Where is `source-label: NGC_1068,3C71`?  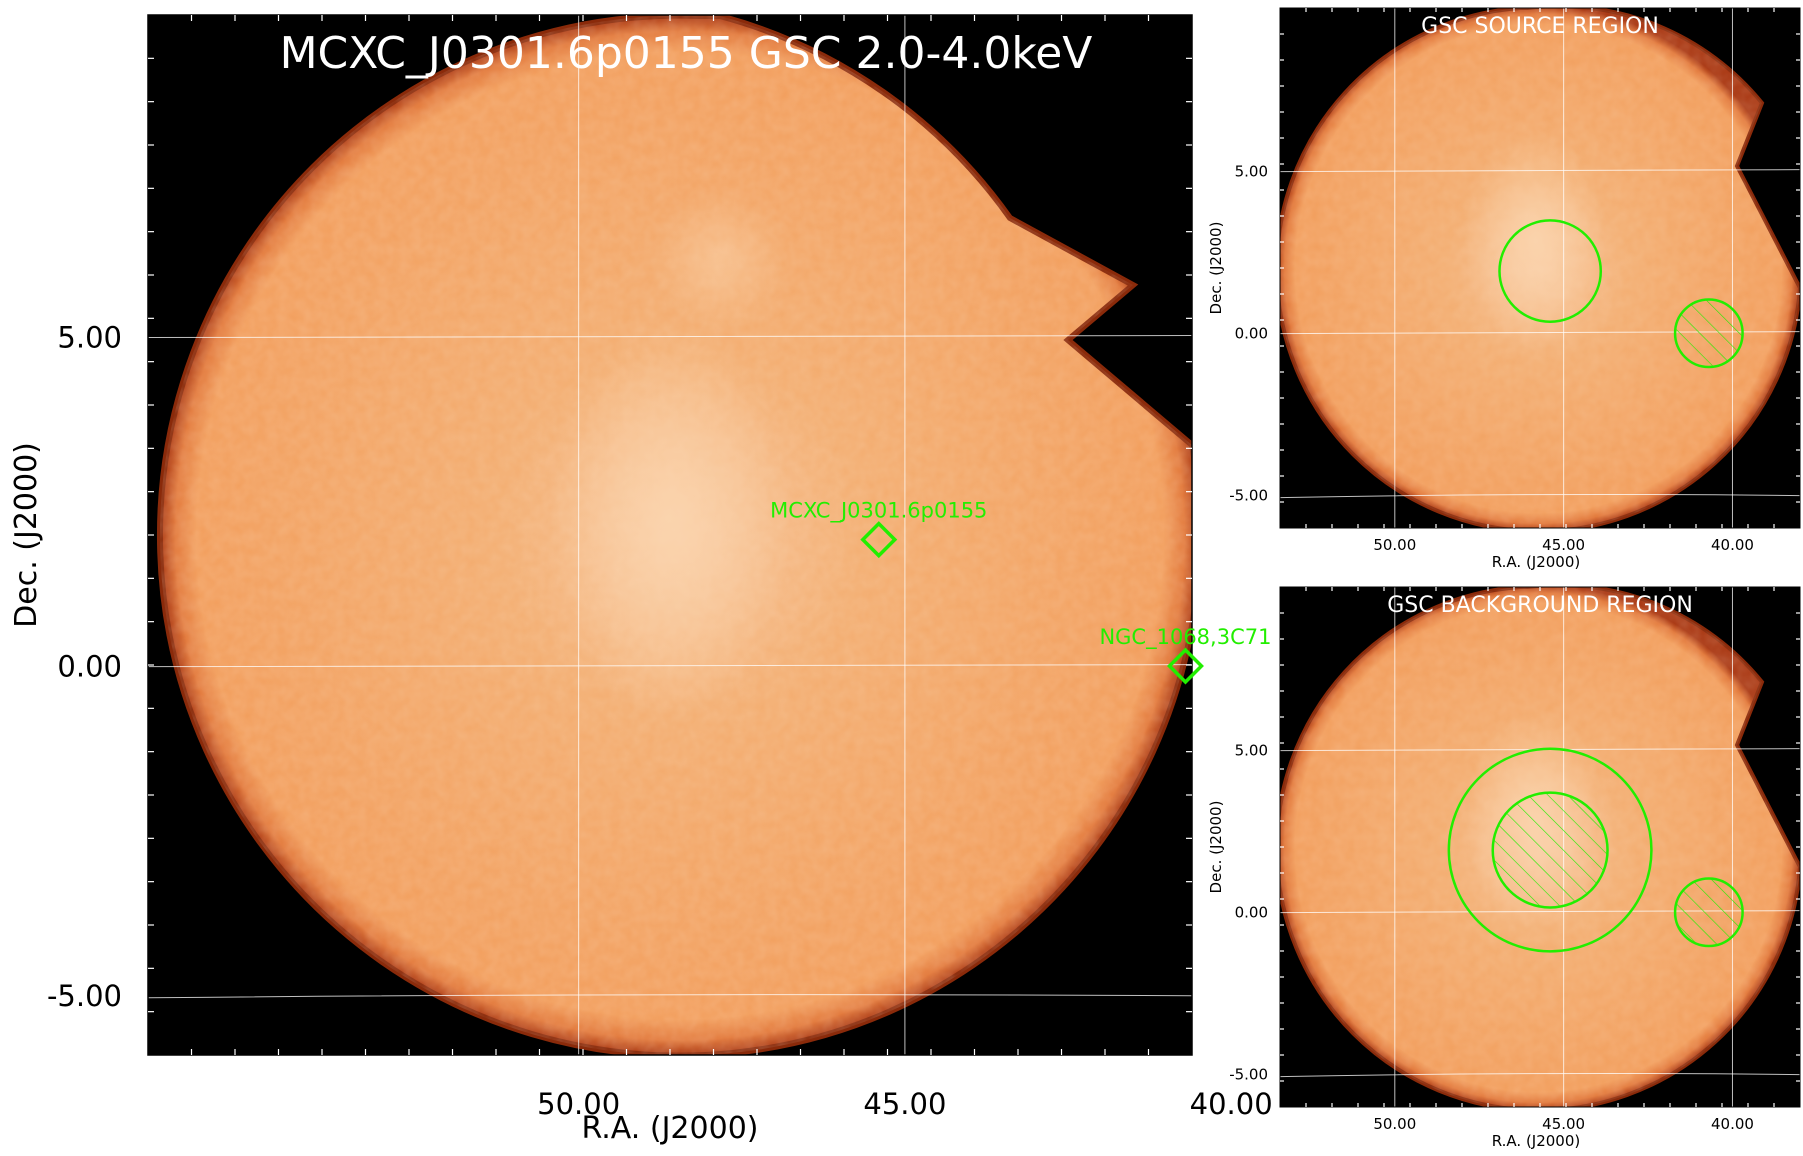 source-label: NGC_1068,3C71 is located at coordinates (1185, 637).